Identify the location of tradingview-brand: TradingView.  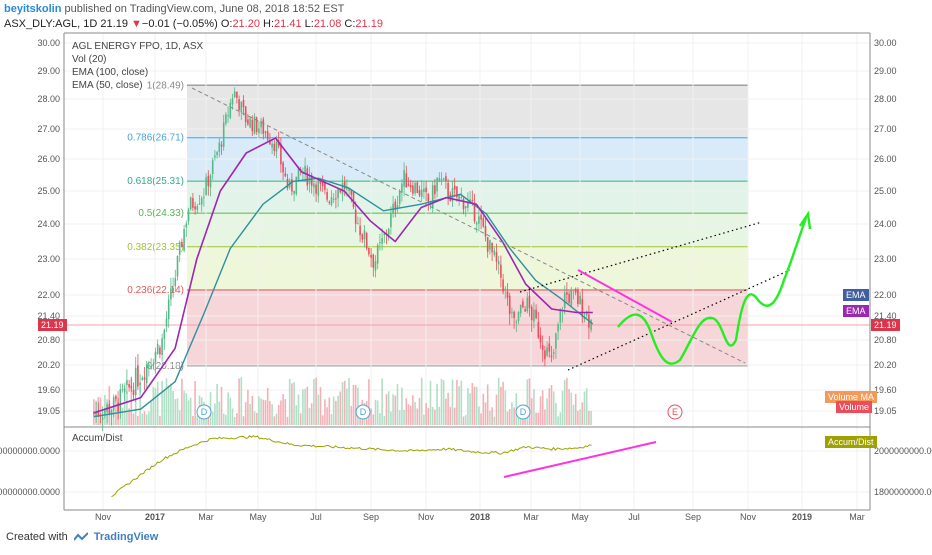
(126, 537).